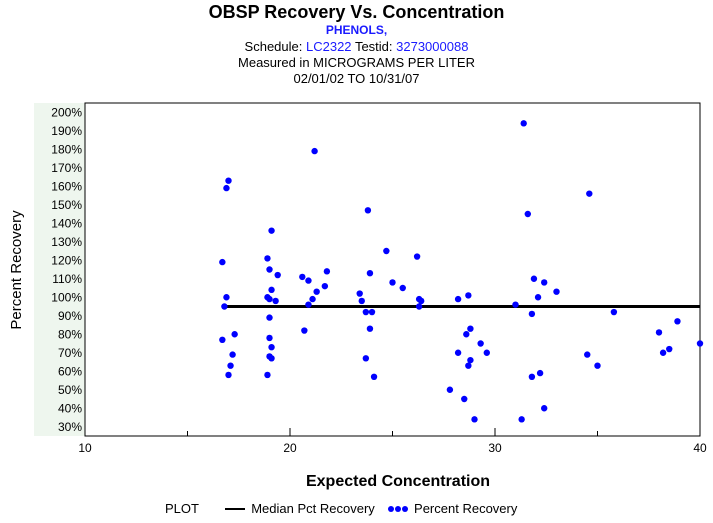  I want to click on y-tick-label: 60%, so click(70, 371).